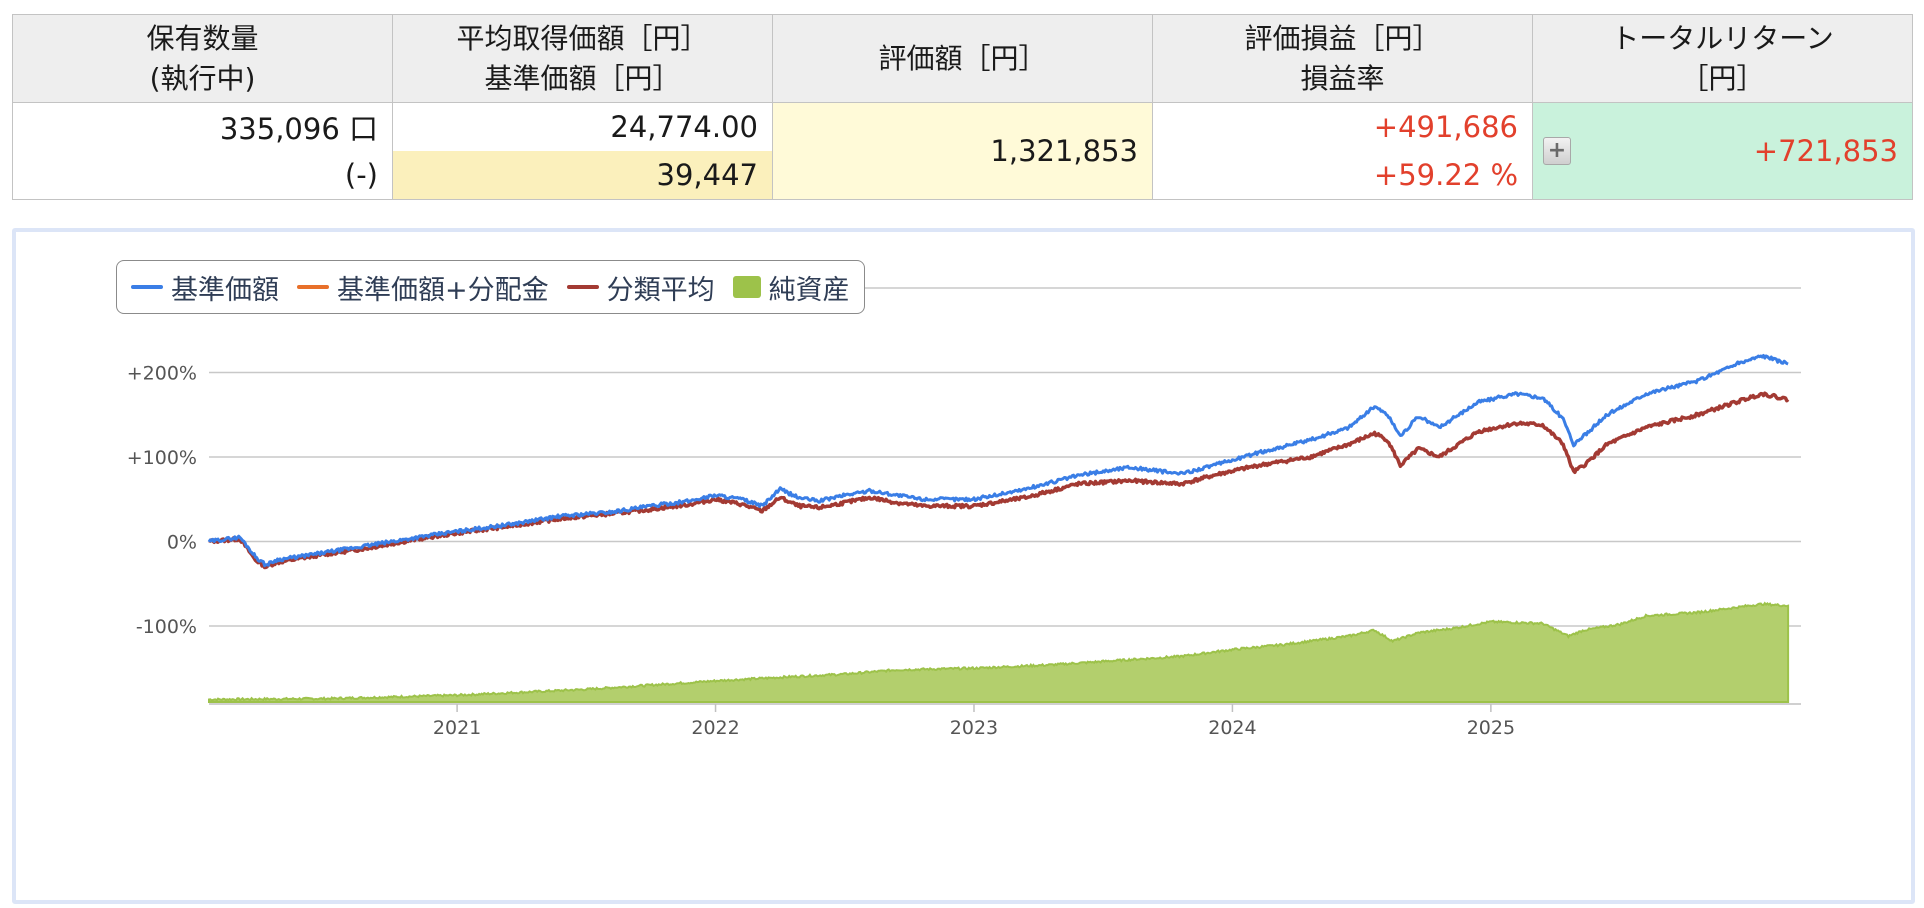 This screenshot has height=908, width=1924. I want to click on y-tick-label: 0%, so click(182, 542).